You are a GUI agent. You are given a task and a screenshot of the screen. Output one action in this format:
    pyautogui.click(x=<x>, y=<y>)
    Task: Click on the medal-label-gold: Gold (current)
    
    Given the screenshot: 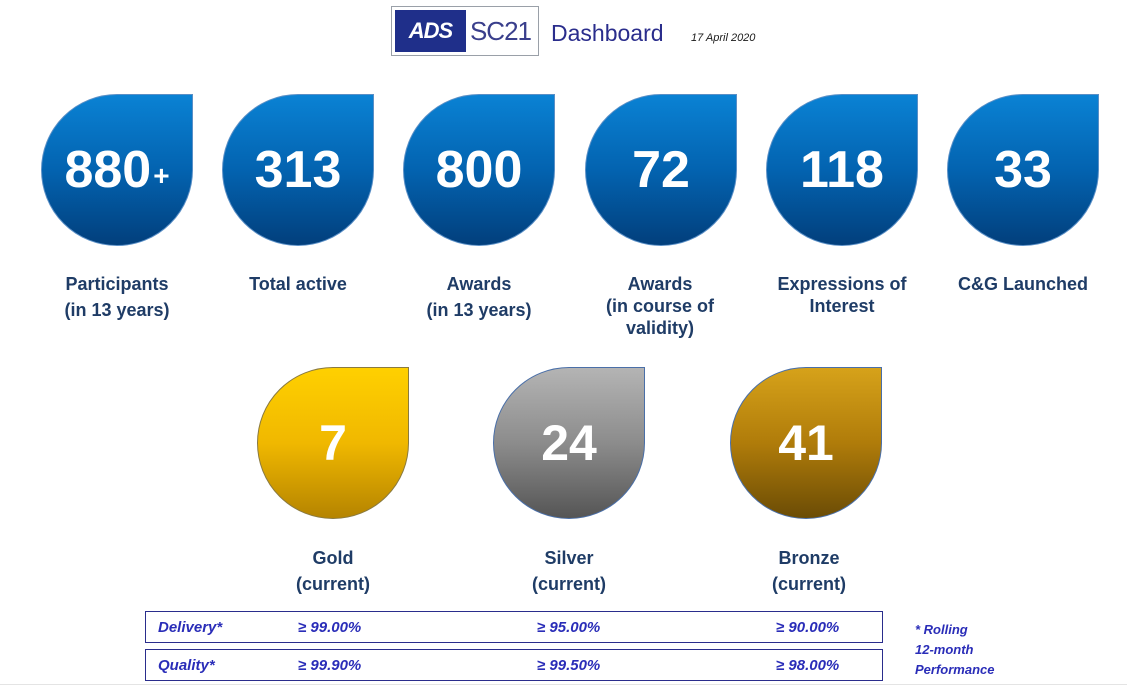 What is the action you would take?
    pyautogui.click(x=333, y=571)
    